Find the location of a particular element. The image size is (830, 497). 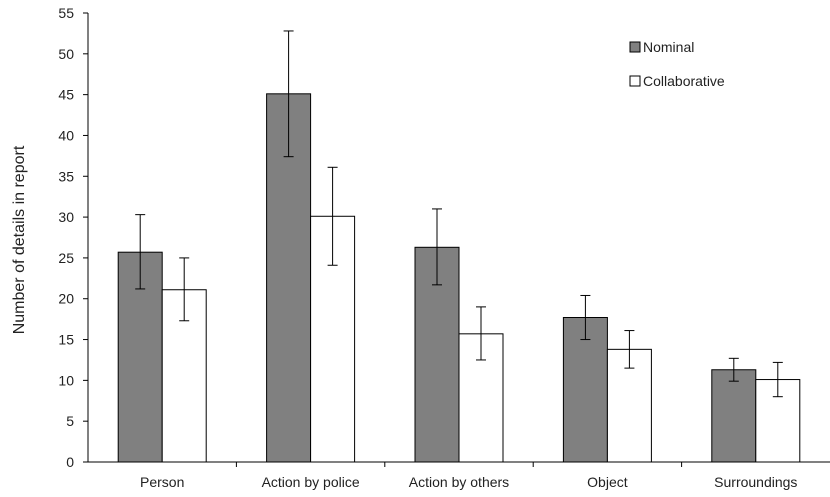

y-axis: 0 5 10 15 20 25 30 35 40 45 50 55 is located at coordinates (73, 237).